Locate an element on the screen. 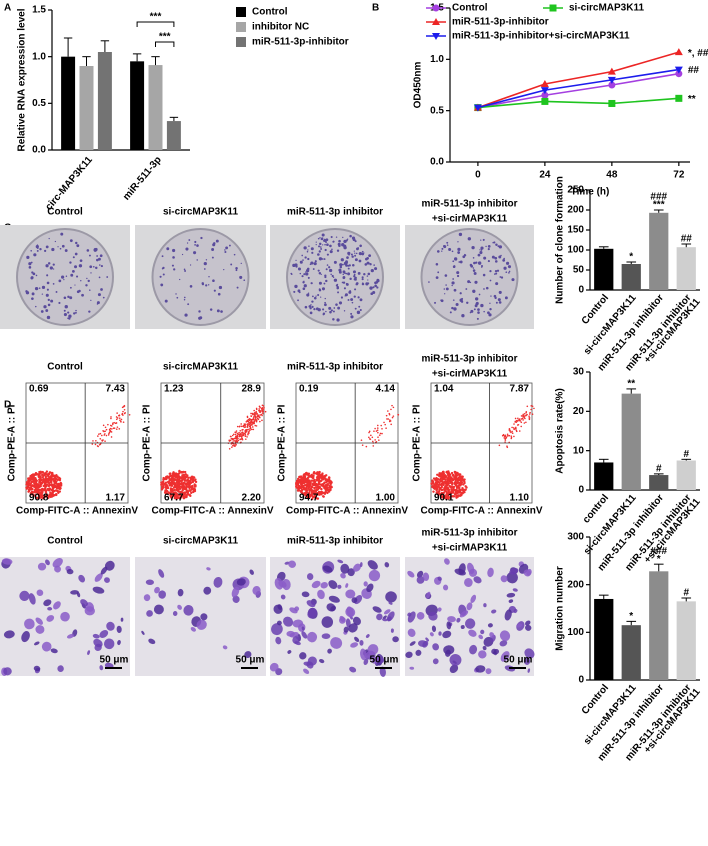 The height and width of the screenshot is (846, 708). colony-image is located at coordinates (65, 277).